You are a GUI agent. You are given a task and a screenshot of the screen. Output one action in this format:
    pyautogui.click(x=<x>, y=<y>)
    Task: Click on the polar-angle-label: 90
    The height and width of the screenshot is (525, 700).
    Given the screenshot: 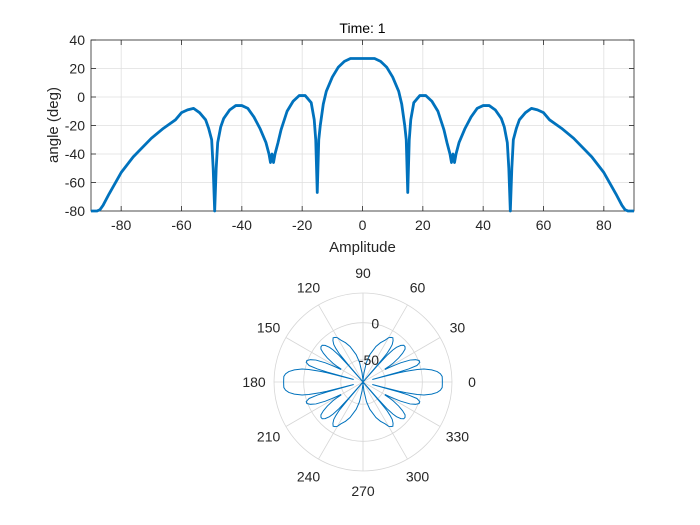 What is the action you would take?
    pyautogui.click(x=363, y=273)
    